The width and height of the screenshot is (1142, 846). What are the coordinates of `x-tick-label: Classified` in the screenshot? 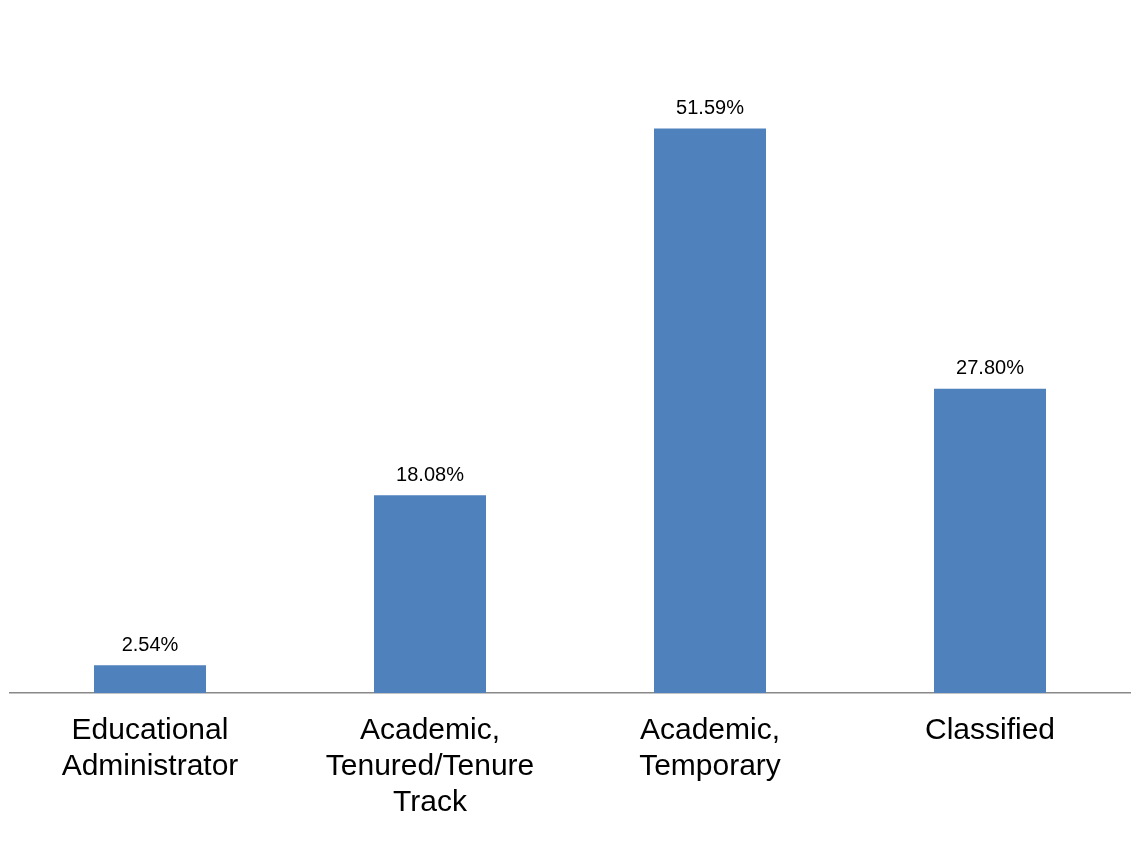 It's located at (990, 729).